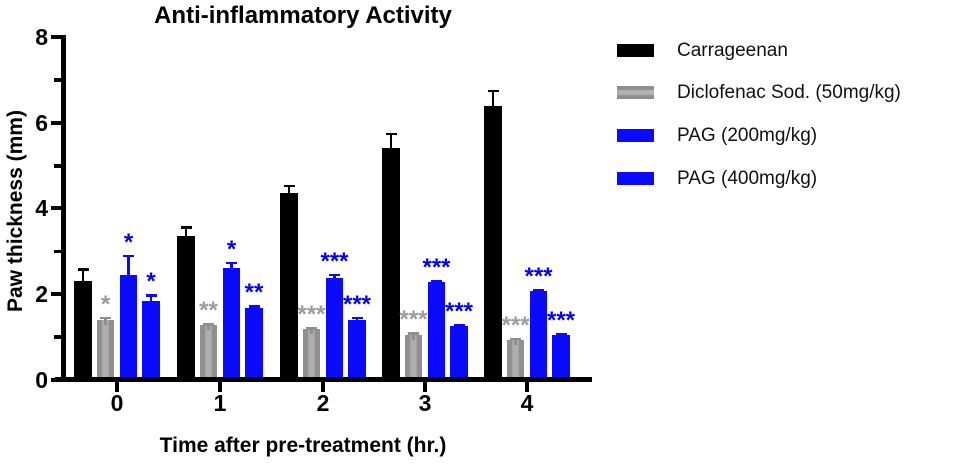 The image size is (965, 469). I want to click on legend-swatch-pag200, so click(635, 135).